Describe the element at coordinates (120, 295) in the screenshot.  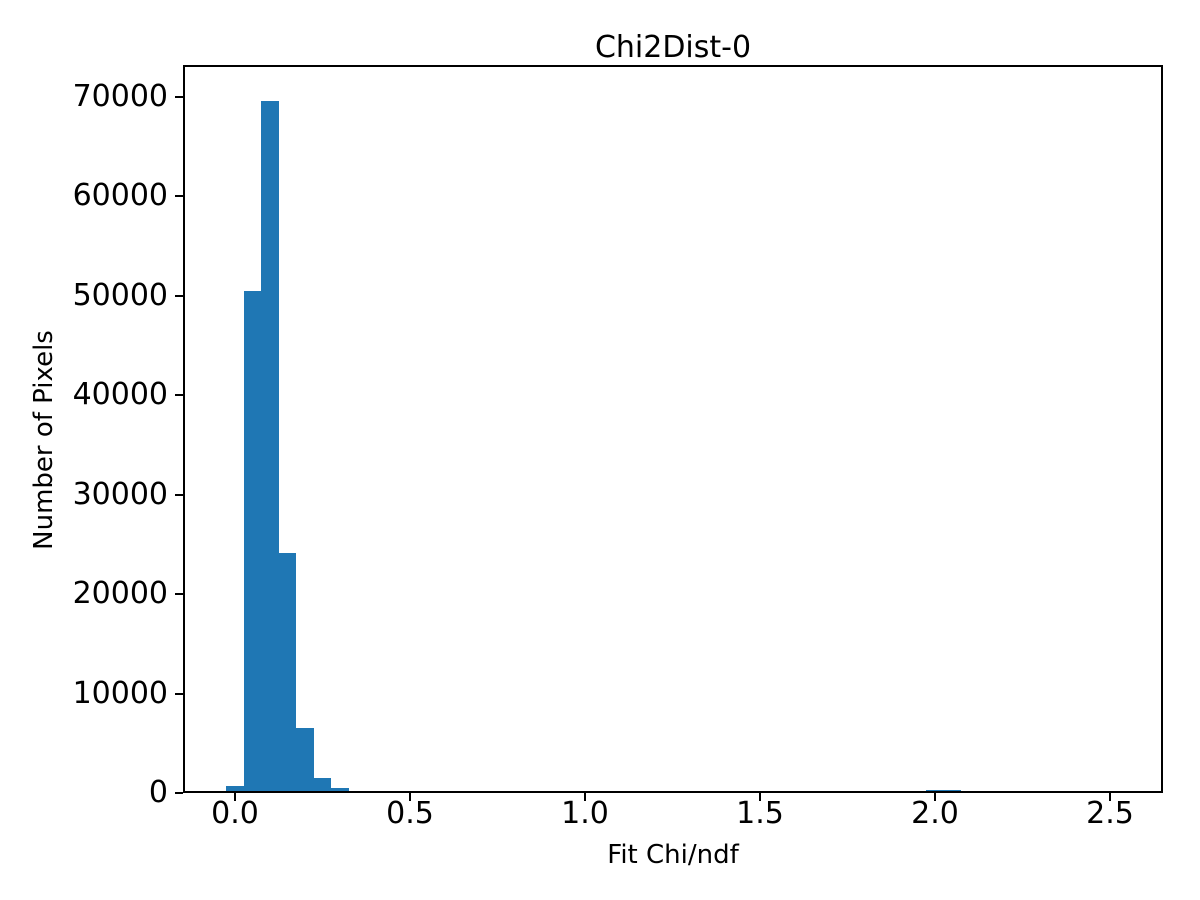
I see `y-tick-label: 50000` at that location.